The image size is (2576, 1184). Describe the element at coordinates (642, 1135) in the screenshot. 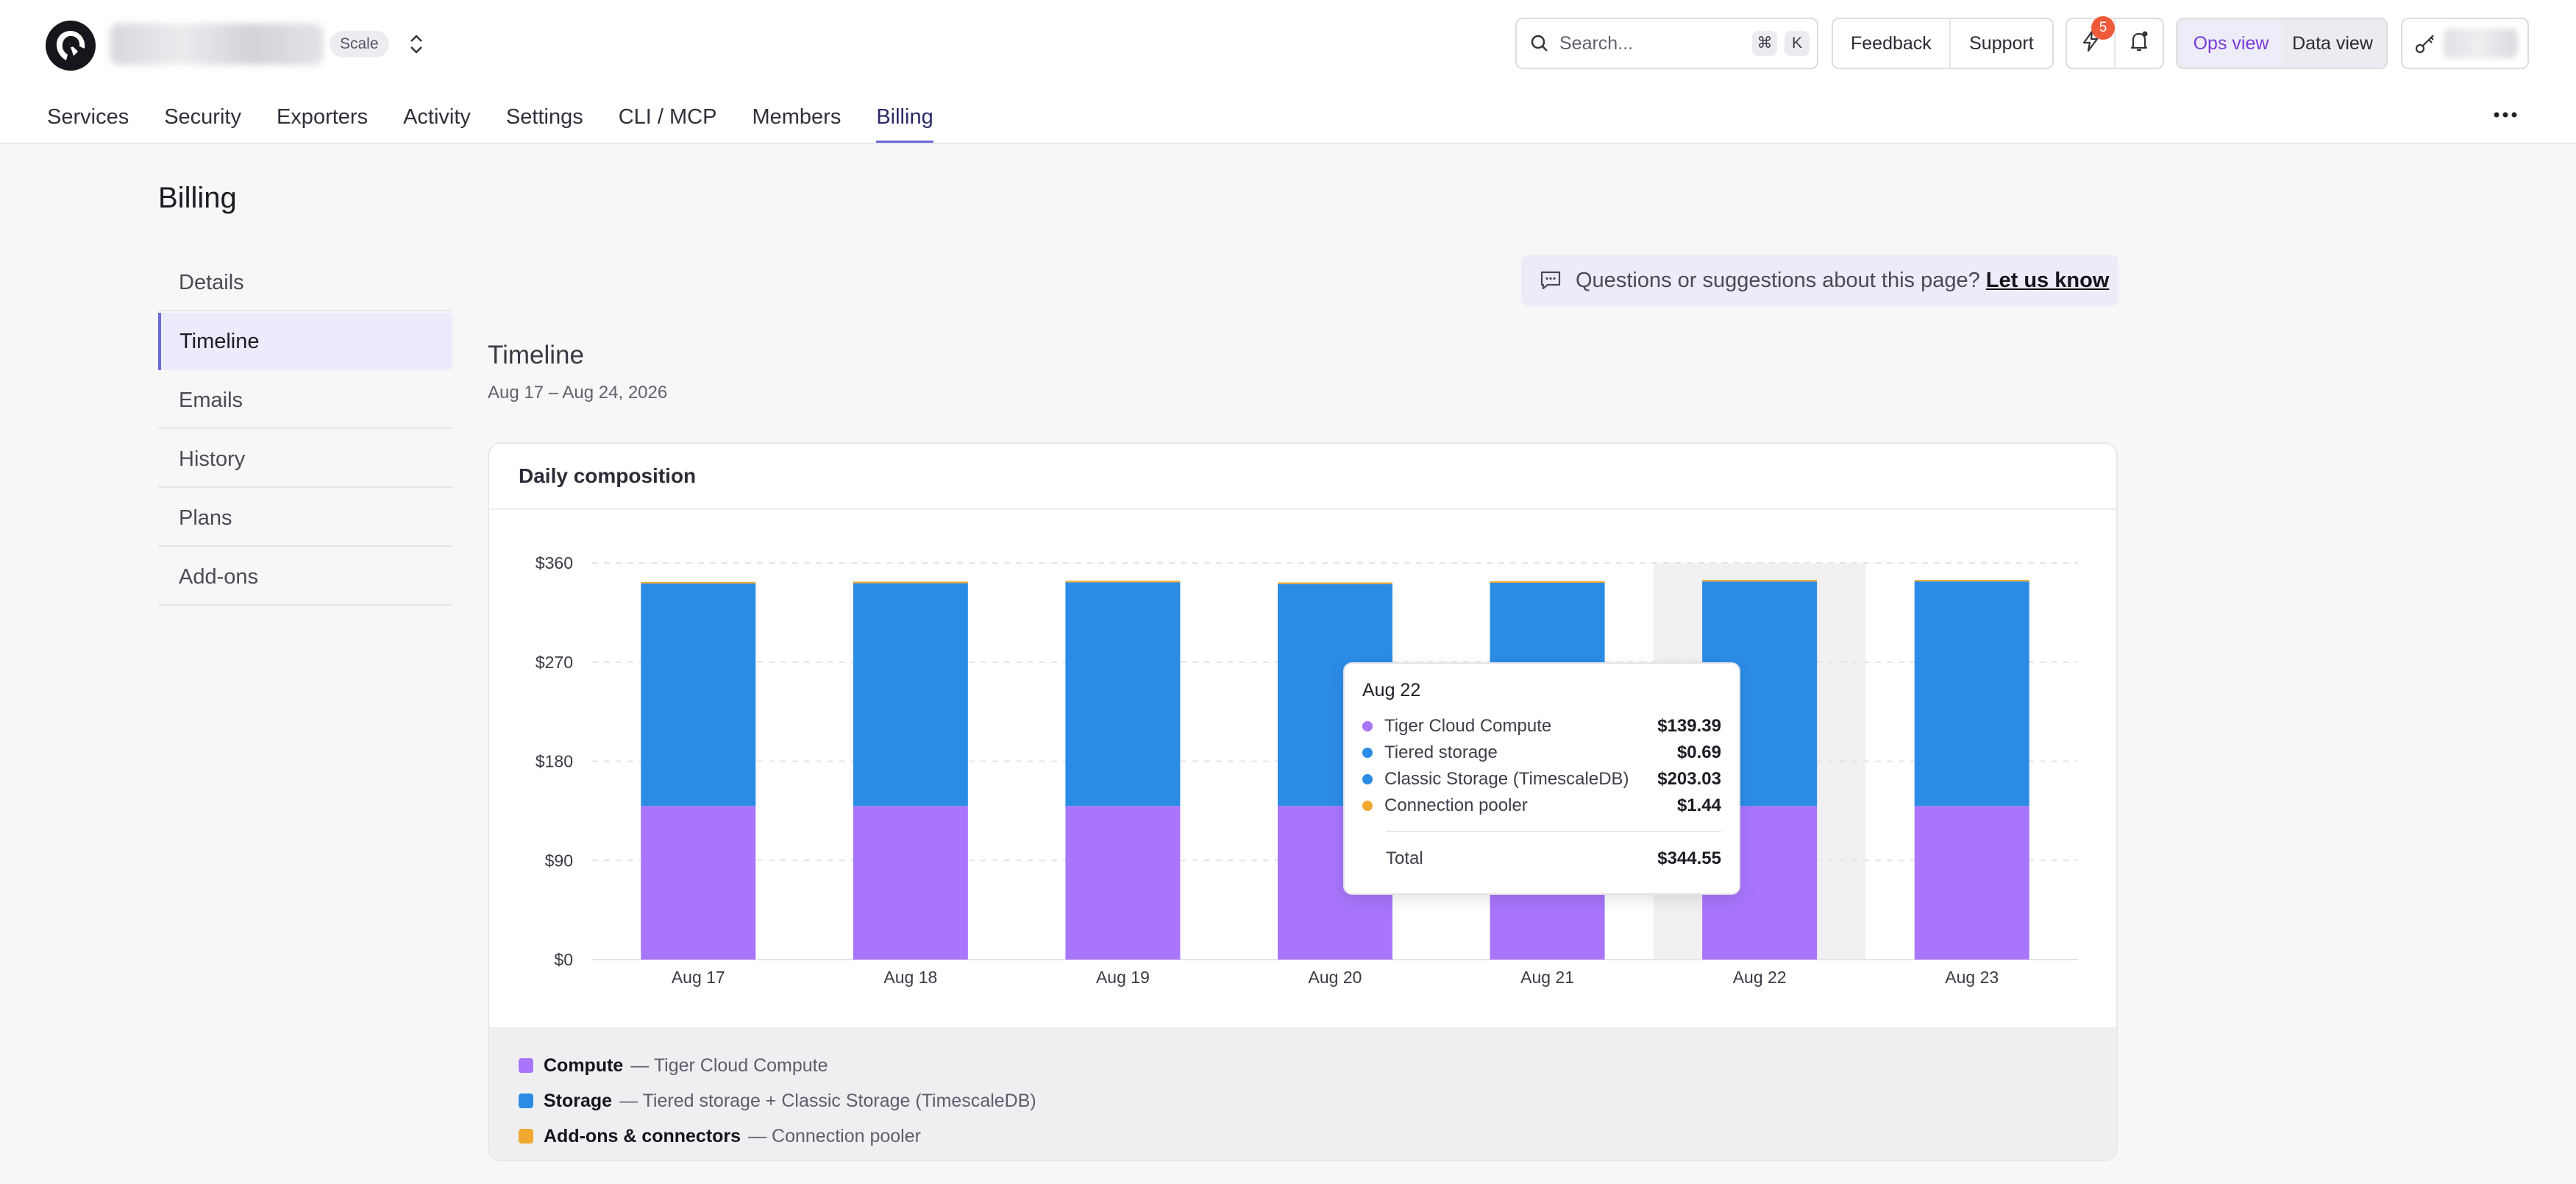

I see `legend-name: Add-ons & connectors` at that location.